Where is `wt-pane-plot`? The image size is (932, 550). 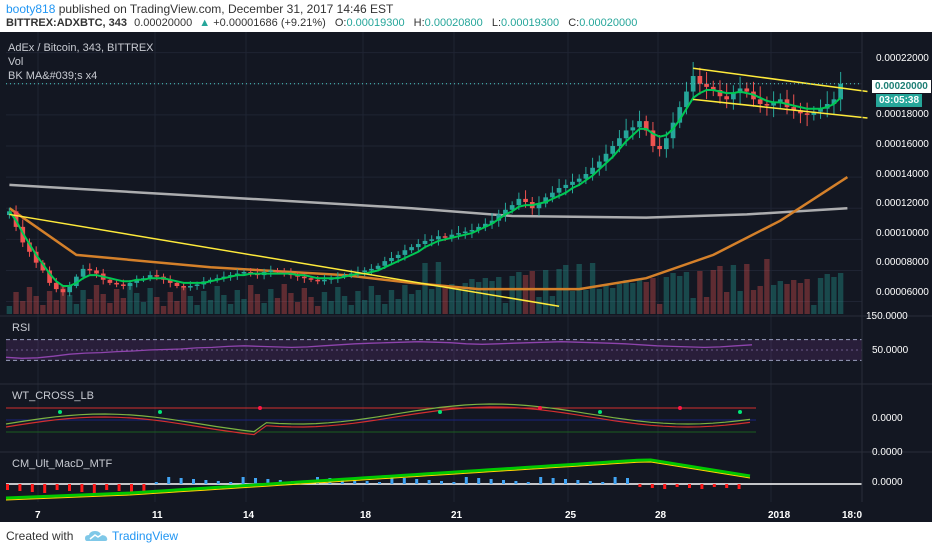 wt-pane-plot is located at coordinates (380, 419).